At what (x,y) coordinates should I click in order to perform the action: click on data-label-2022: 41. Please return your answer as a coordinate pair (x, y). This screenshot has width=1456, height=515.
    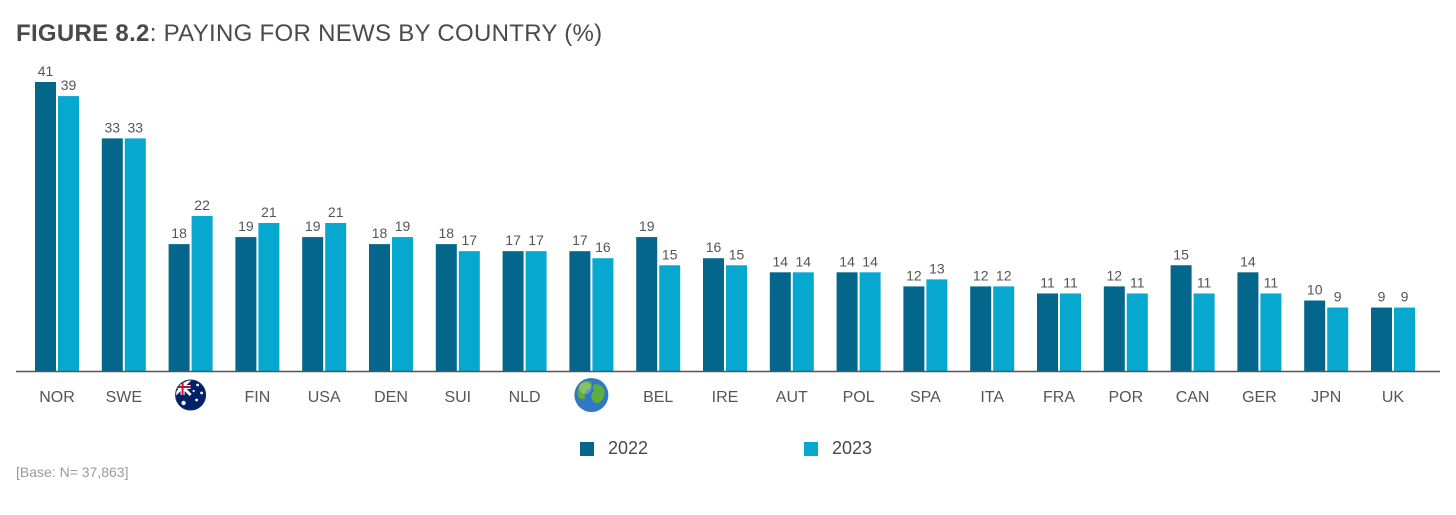
    Looking at the image, I should click on (46, 71).